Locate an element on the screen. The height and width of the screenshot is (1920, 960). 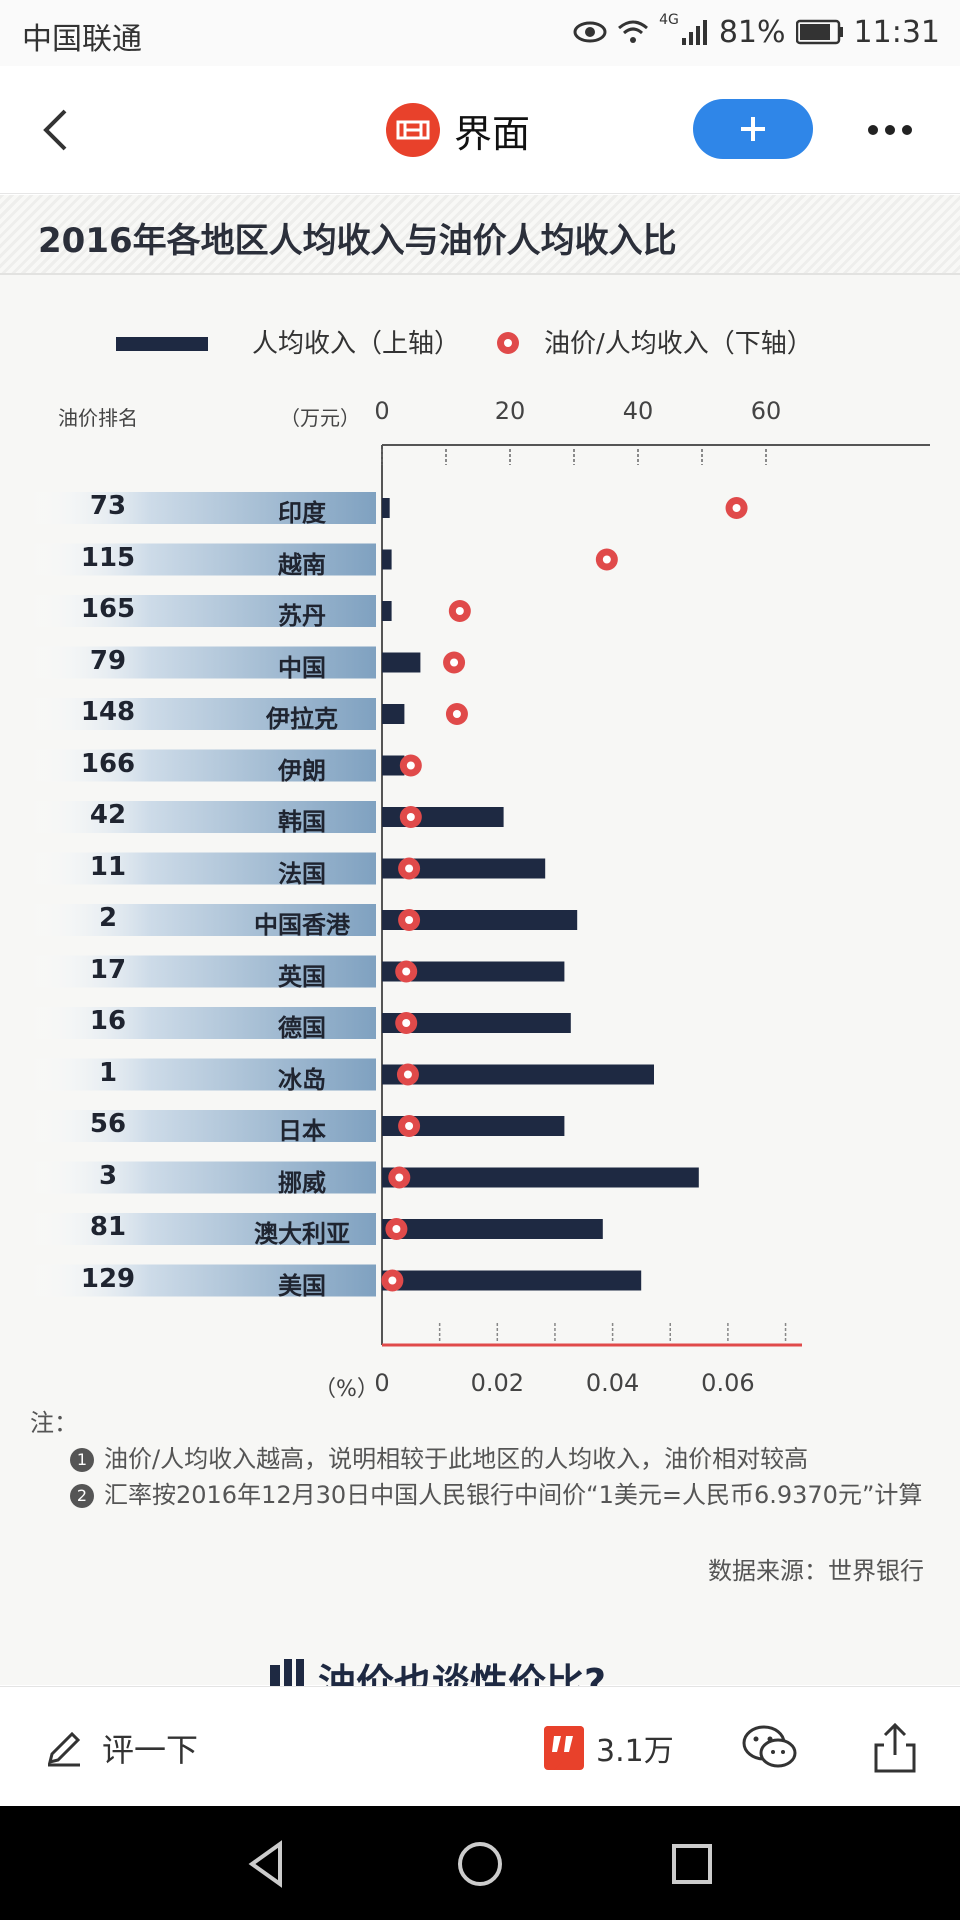
row-rank: 115 is located at coordinates (108, 557).